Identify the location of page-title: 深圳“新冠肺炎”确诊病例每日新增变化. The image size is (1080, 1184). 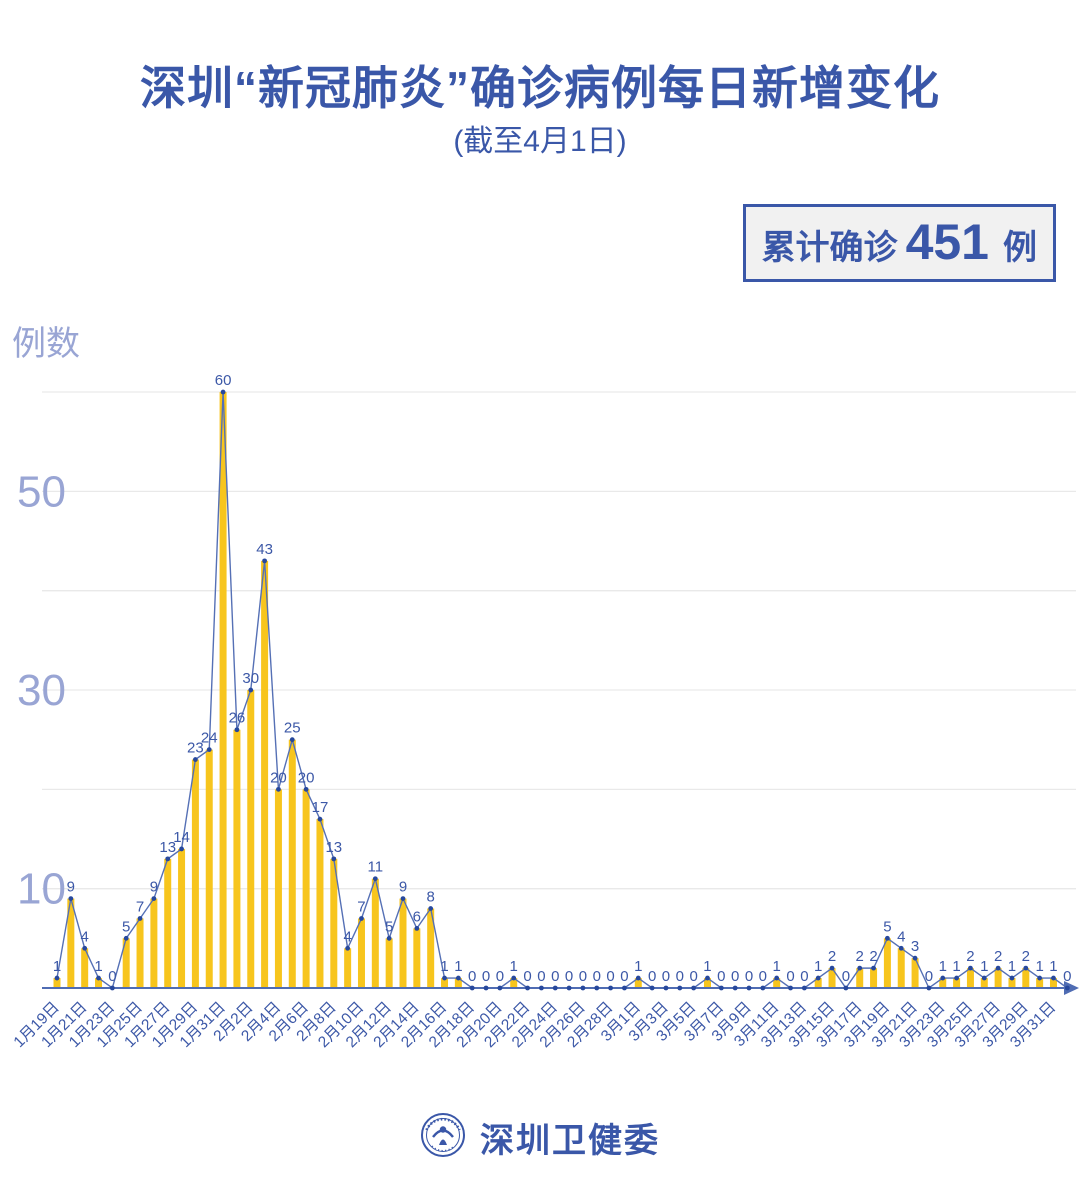
(540, 88).